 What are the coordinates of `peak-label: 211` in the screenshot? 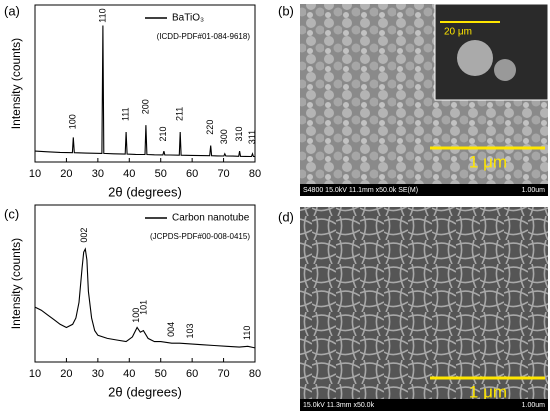 It's located at (180, 114).